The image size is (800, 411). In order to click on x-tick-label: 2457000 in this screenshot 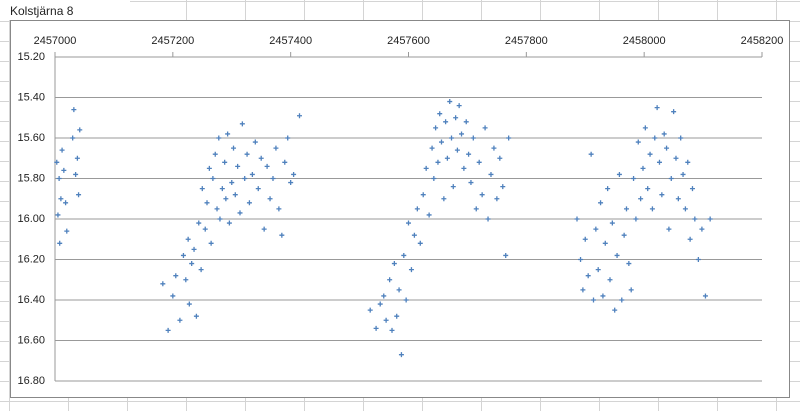, I will do `click(55, 41)`.